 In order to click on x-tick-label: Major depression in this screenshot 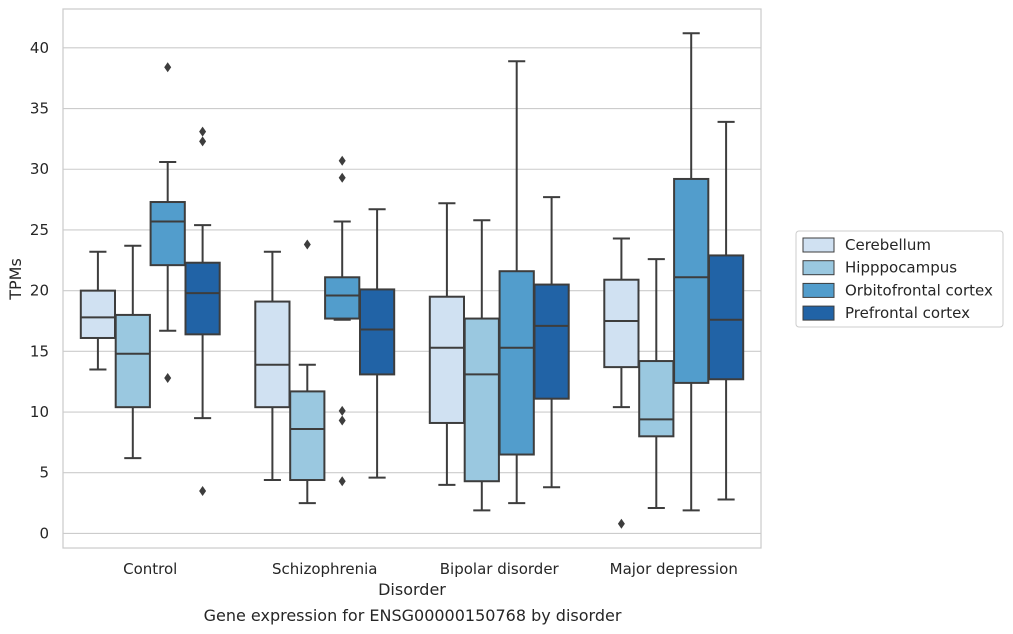, I will do `click(674, 569)`.